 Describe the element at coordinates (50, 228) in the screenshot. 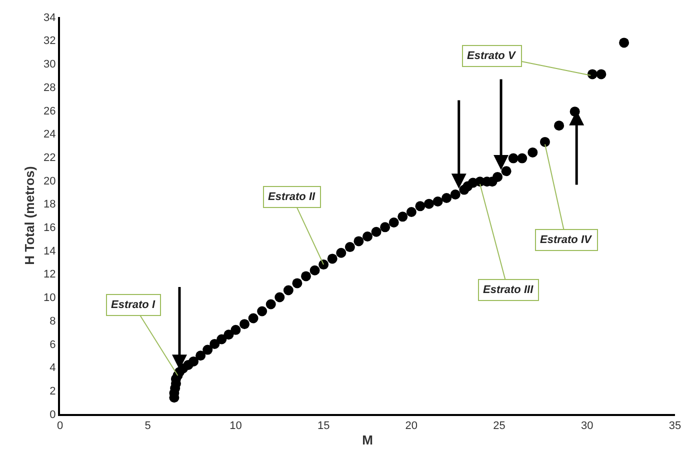

I see `y-tick-label: 16` at that location.